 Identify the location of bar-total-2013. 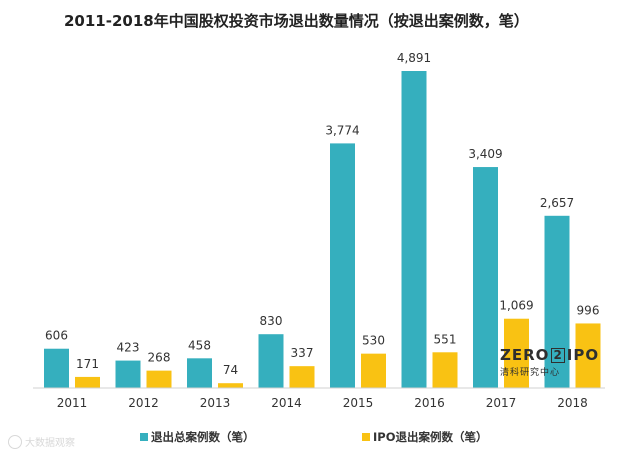
(199, 373).